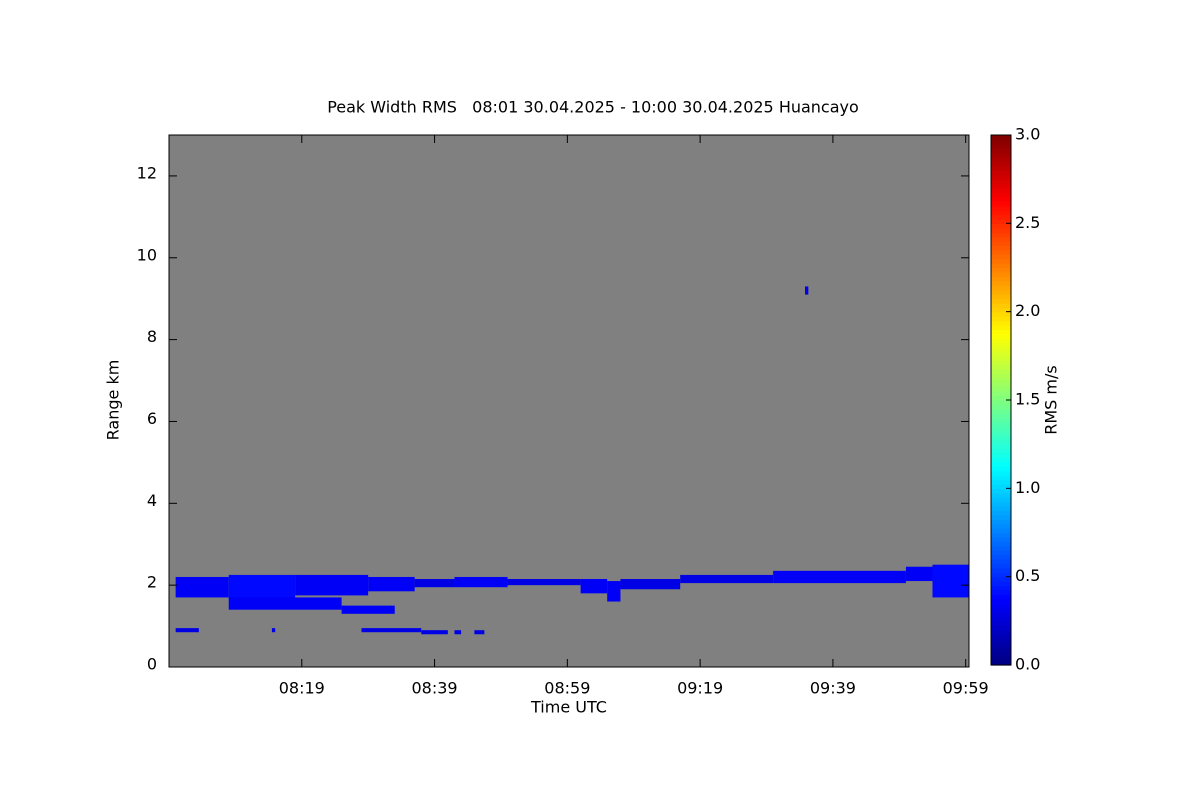  Describe the element at coordinates (147, 172) in the screenshot. I see `y-tick-label: 12` at that location.